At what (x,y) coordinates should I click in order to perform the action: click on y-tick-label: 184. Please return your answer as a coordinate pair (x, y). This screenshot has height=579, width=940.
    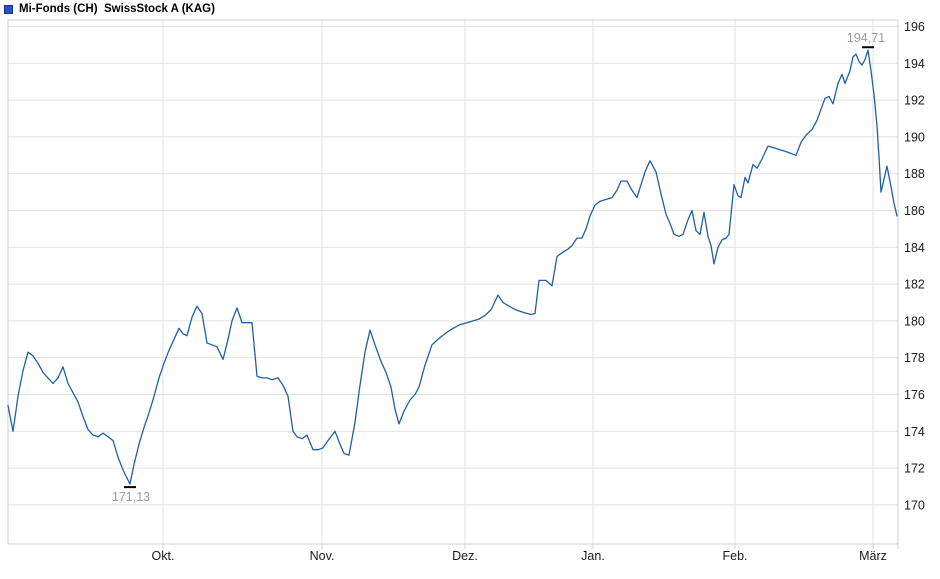
    Looking at the image, I should click on (914, 248).